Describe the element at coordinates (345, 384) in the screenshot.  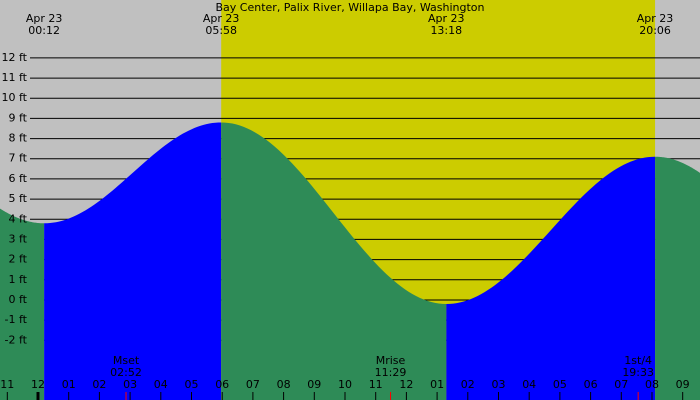
I see `x-tick-label: 10` at that location.